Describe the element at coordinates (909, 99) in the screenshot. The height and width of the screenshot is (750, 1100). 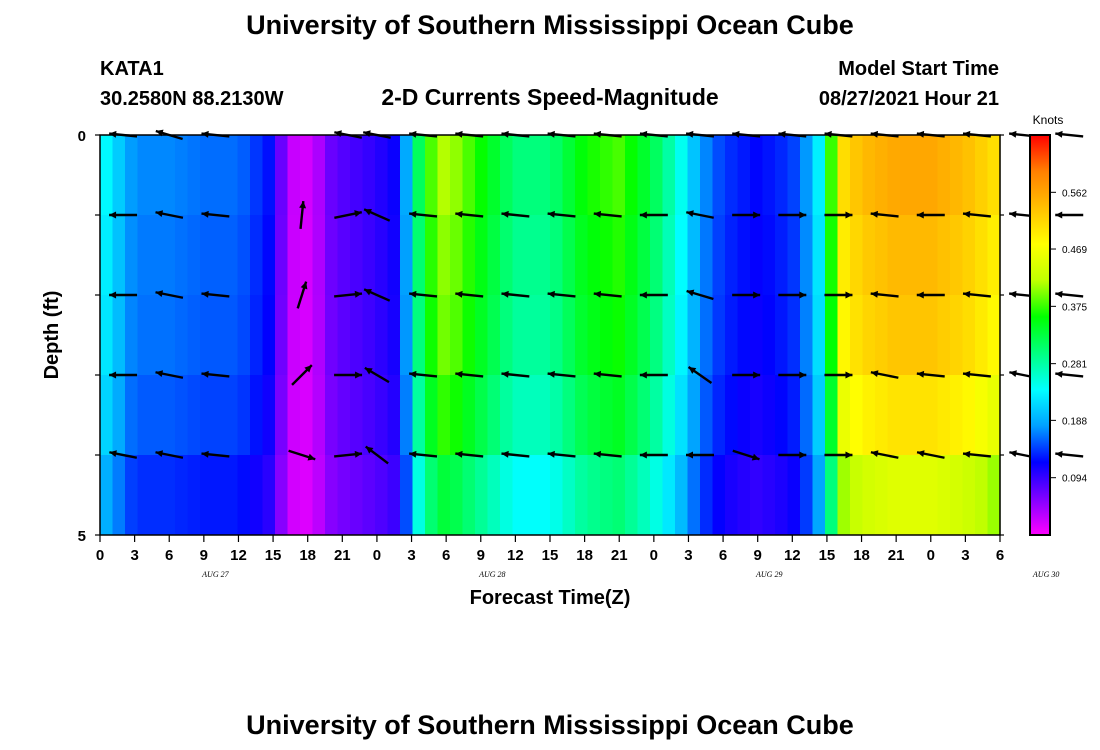
I see `model-start-time: 08/27/2021 Hour 21` at that location.